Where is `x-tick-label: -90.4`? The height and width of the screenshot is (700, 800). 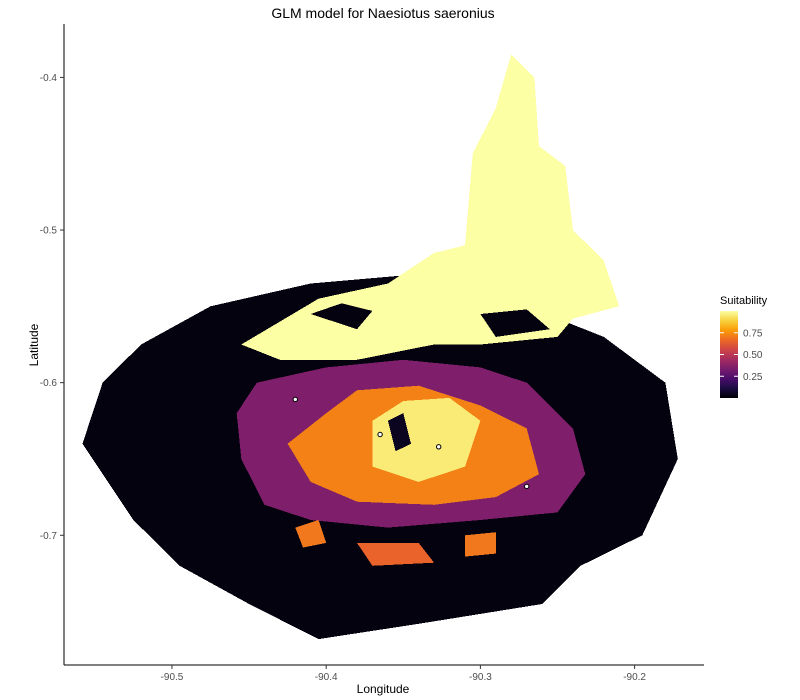
x-tick-label: -90.4 is located at coordinates (326, 677).